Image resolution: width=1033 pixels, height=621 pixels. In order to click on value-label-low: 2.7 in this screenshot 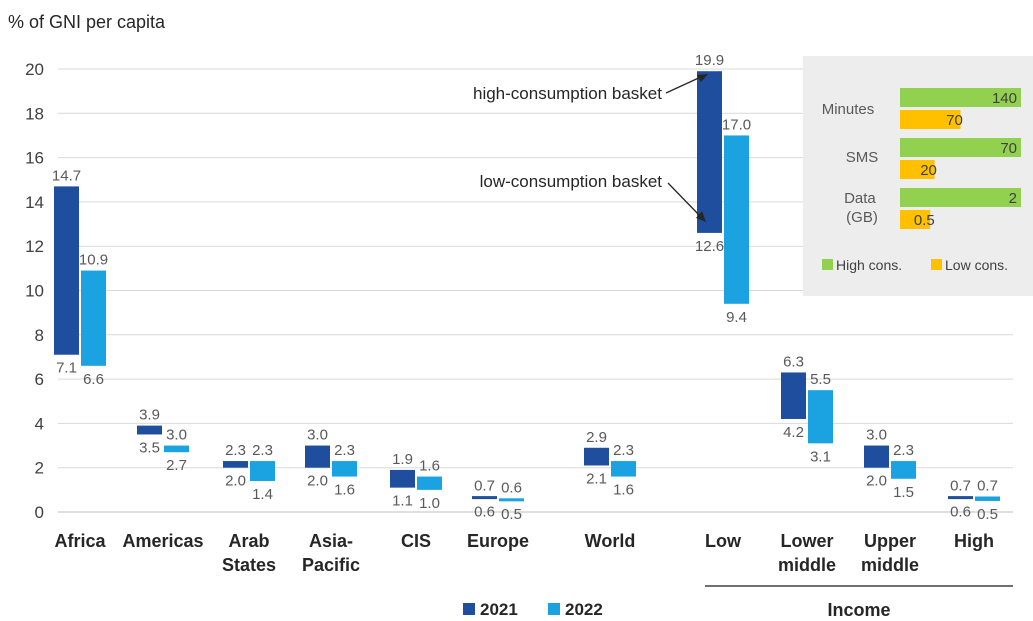, I will do `click(176, 465)`.